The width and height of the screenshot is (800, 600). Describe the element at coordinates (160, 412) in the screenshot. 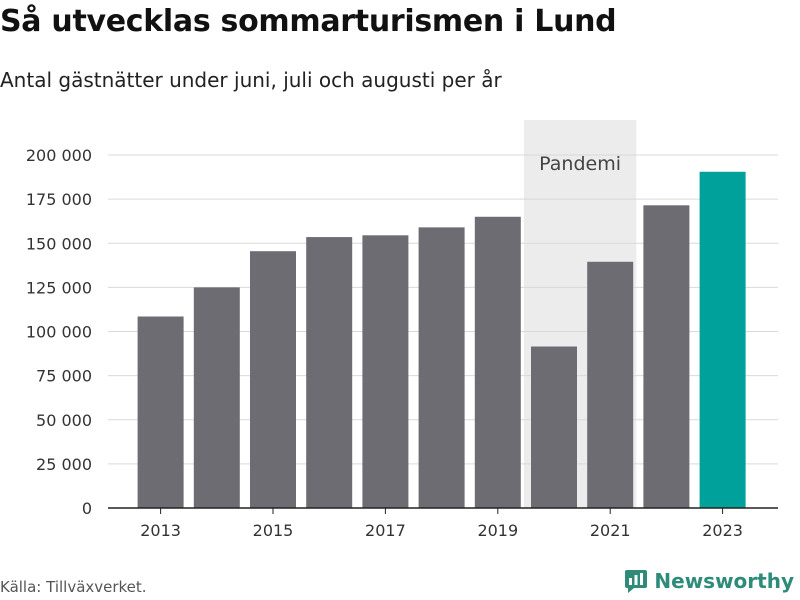

I see `bar-2013` at that location.